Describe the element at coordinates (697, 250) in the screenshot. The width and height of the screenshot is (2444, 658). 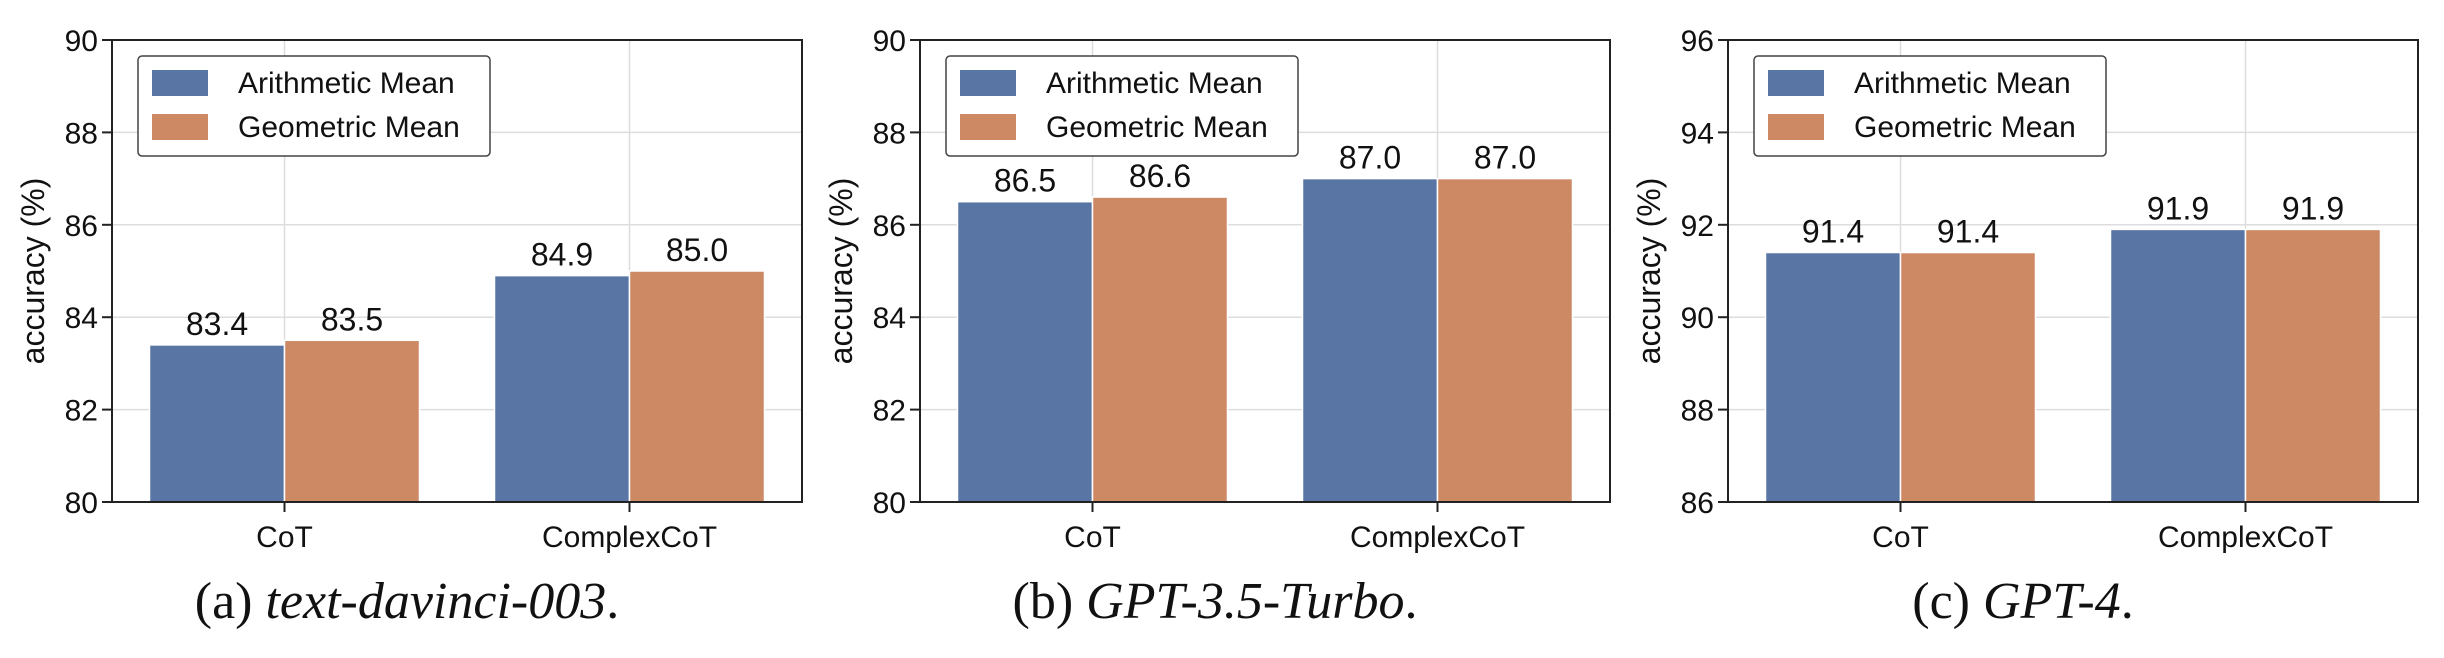
I see `data-label: 85.0` at that location.